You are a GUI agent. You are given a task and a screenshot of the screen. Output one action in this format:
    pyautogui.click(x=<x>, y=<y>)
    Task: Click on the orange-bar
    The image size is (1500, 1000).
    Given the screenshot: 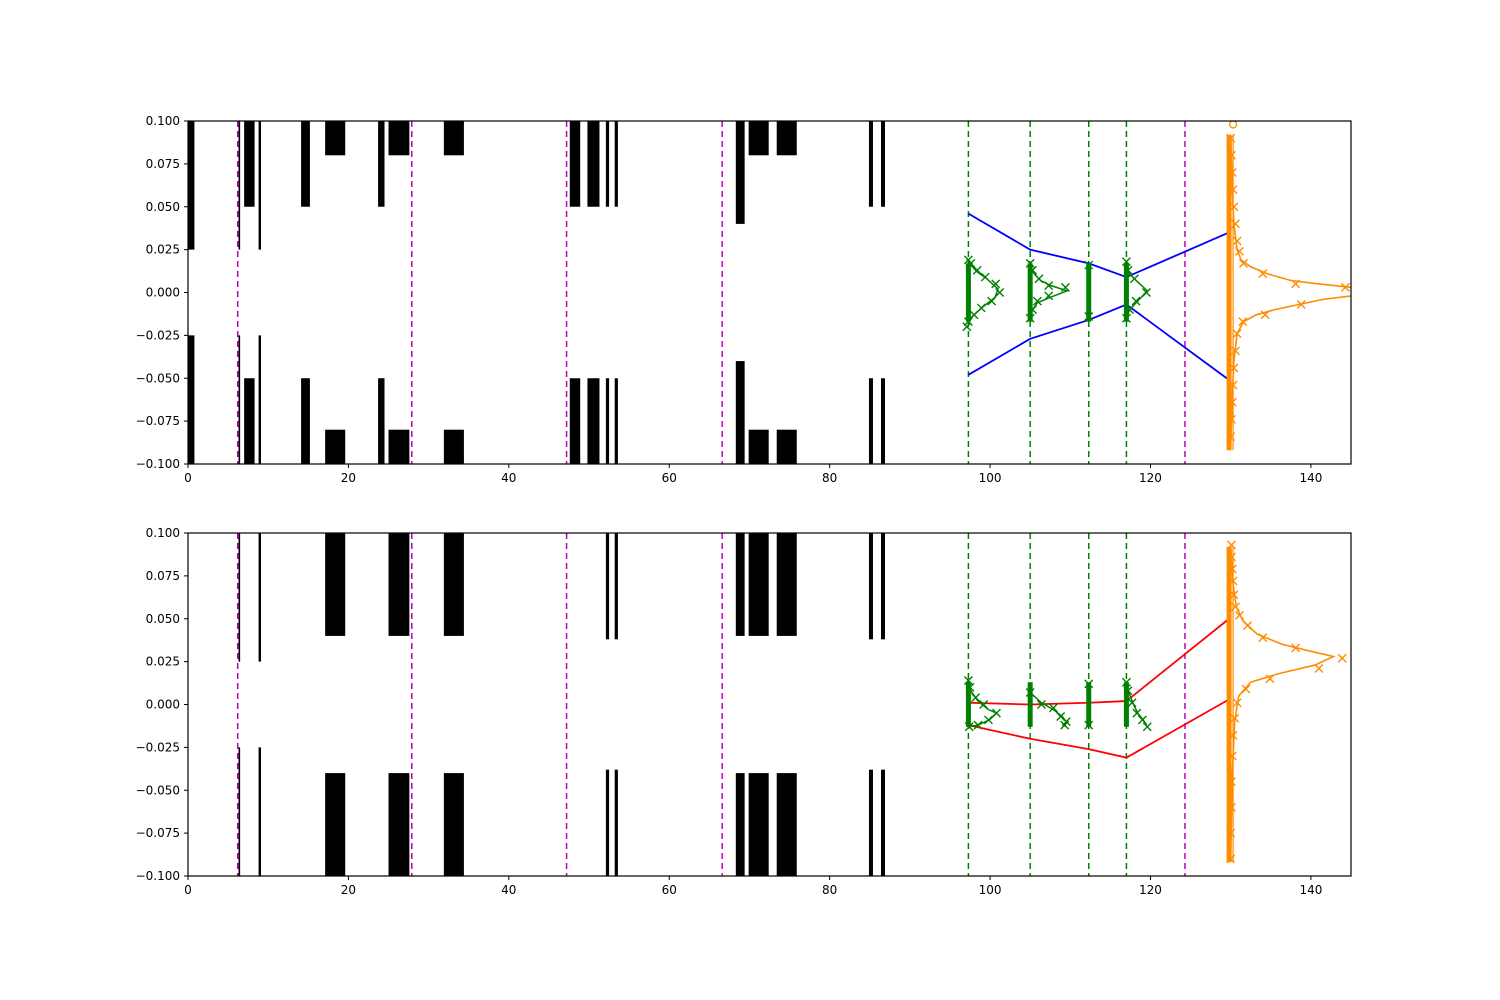 What is the action you would take?
    pyautogui.click(x=1229, y=704)
    